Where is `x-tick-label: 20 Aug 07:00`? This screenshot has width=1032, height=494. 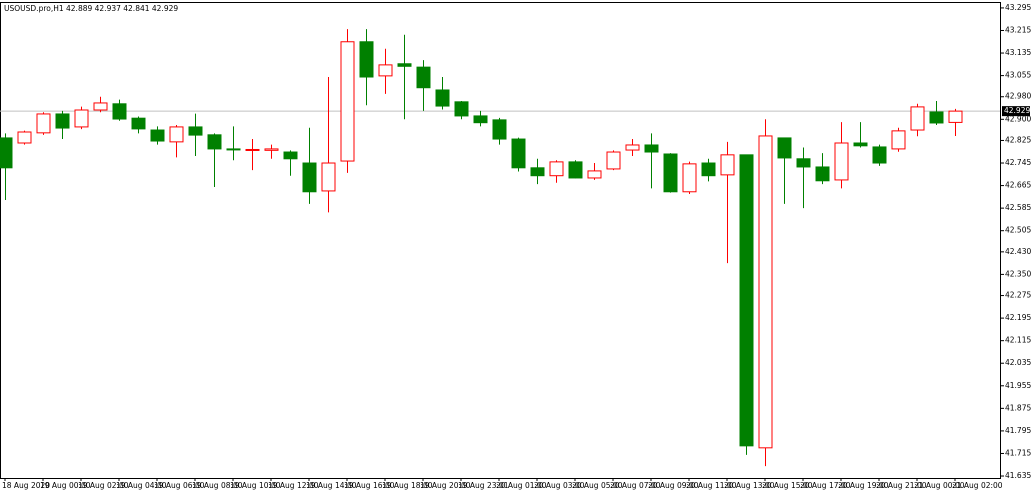
x-tick-label: 20 Aug 07:00 is located at coordinates (635, 485).